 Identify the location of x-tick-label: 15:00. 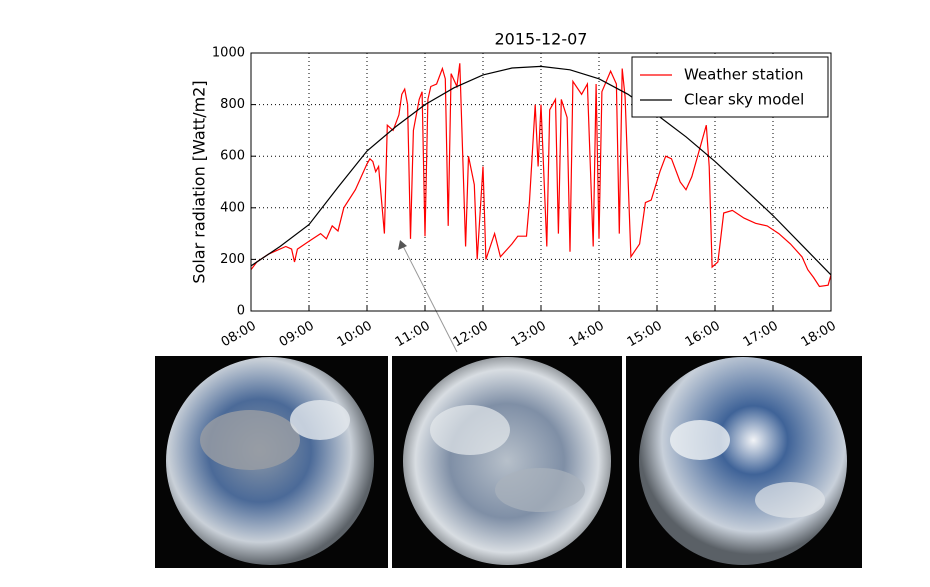
(645, 335).